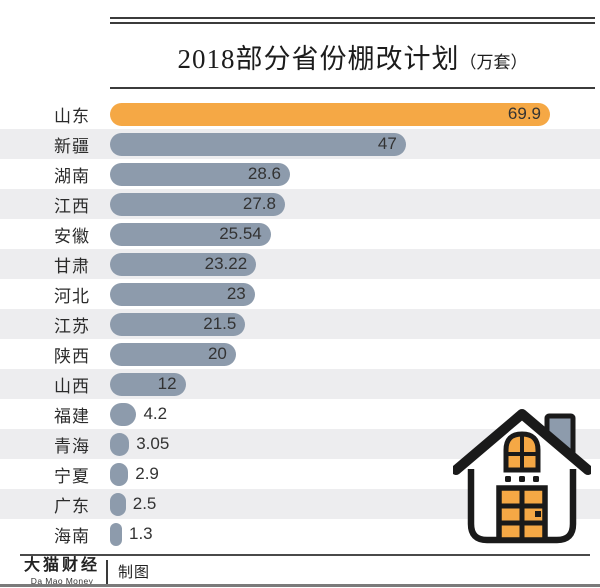 The height and width of the screenshot is (588, 600). Describe the element at coordinates (72, 266) in the screenshot. I see `category-label: 甘肃` at that location.